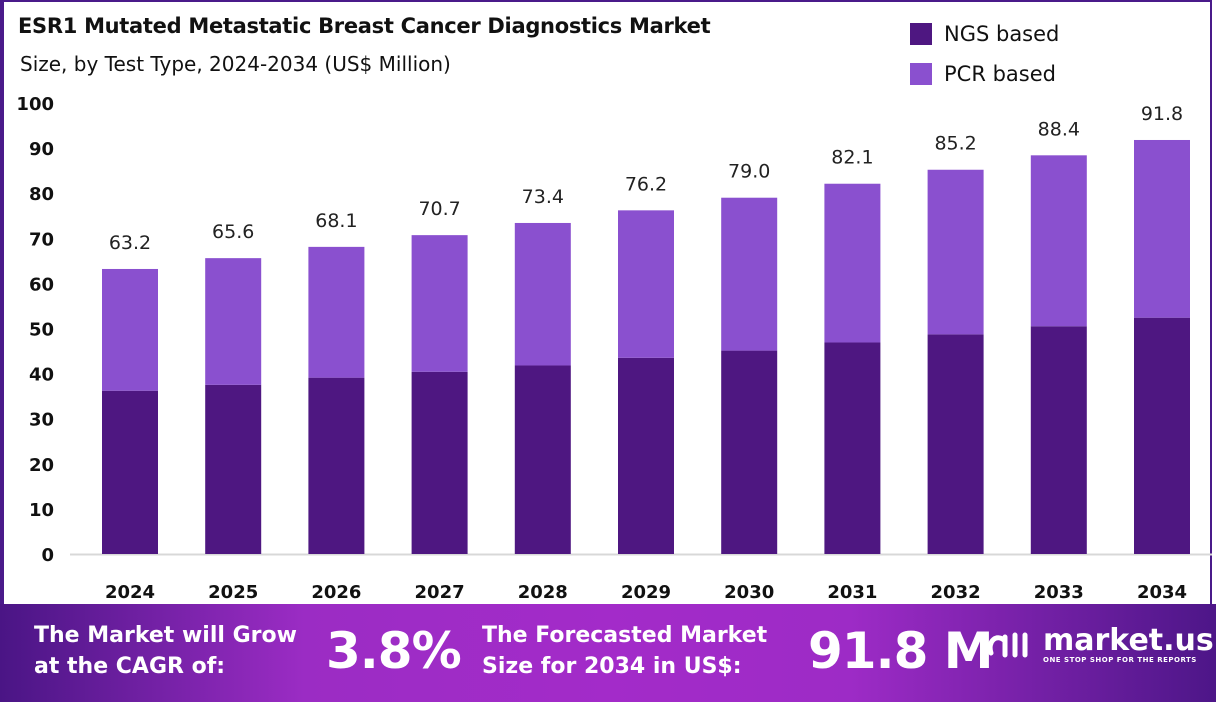 The image size is (1216, 702). Describe the element at coordinates (852, 263) in the screenshot. I see `bar-pcr-2031` at that location.